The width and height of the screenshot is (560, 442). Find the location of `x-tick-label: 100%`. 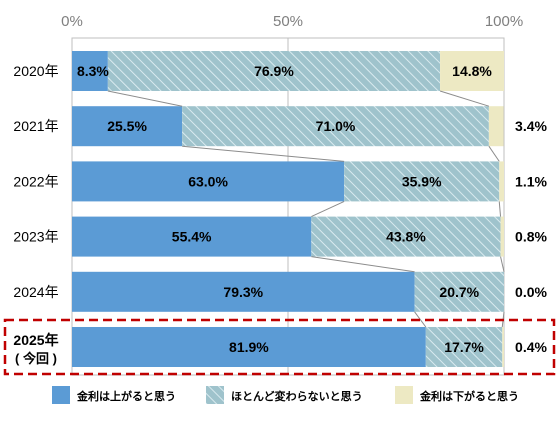

x-tick-label: 100% is located at coordinates (504, 21).